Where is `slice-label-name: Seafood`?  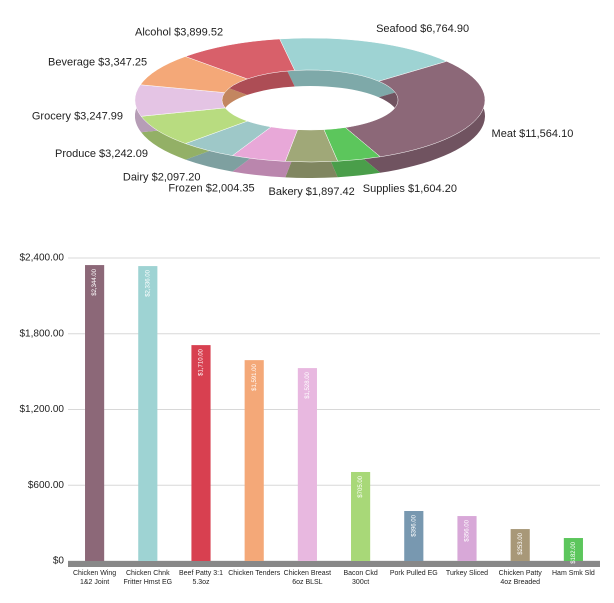 slice-label-name: Seafood is located at coordinates (396, 29).